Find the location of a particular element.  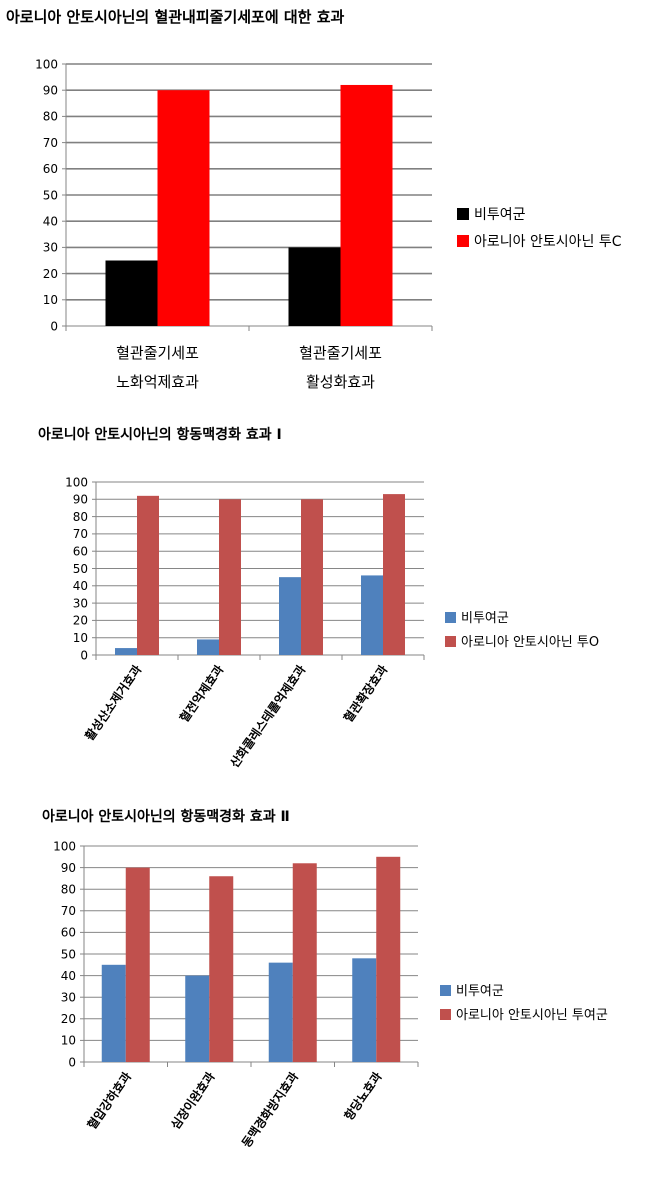

x-category-label: 노화억제효과 is located at coordinates (157, 382).